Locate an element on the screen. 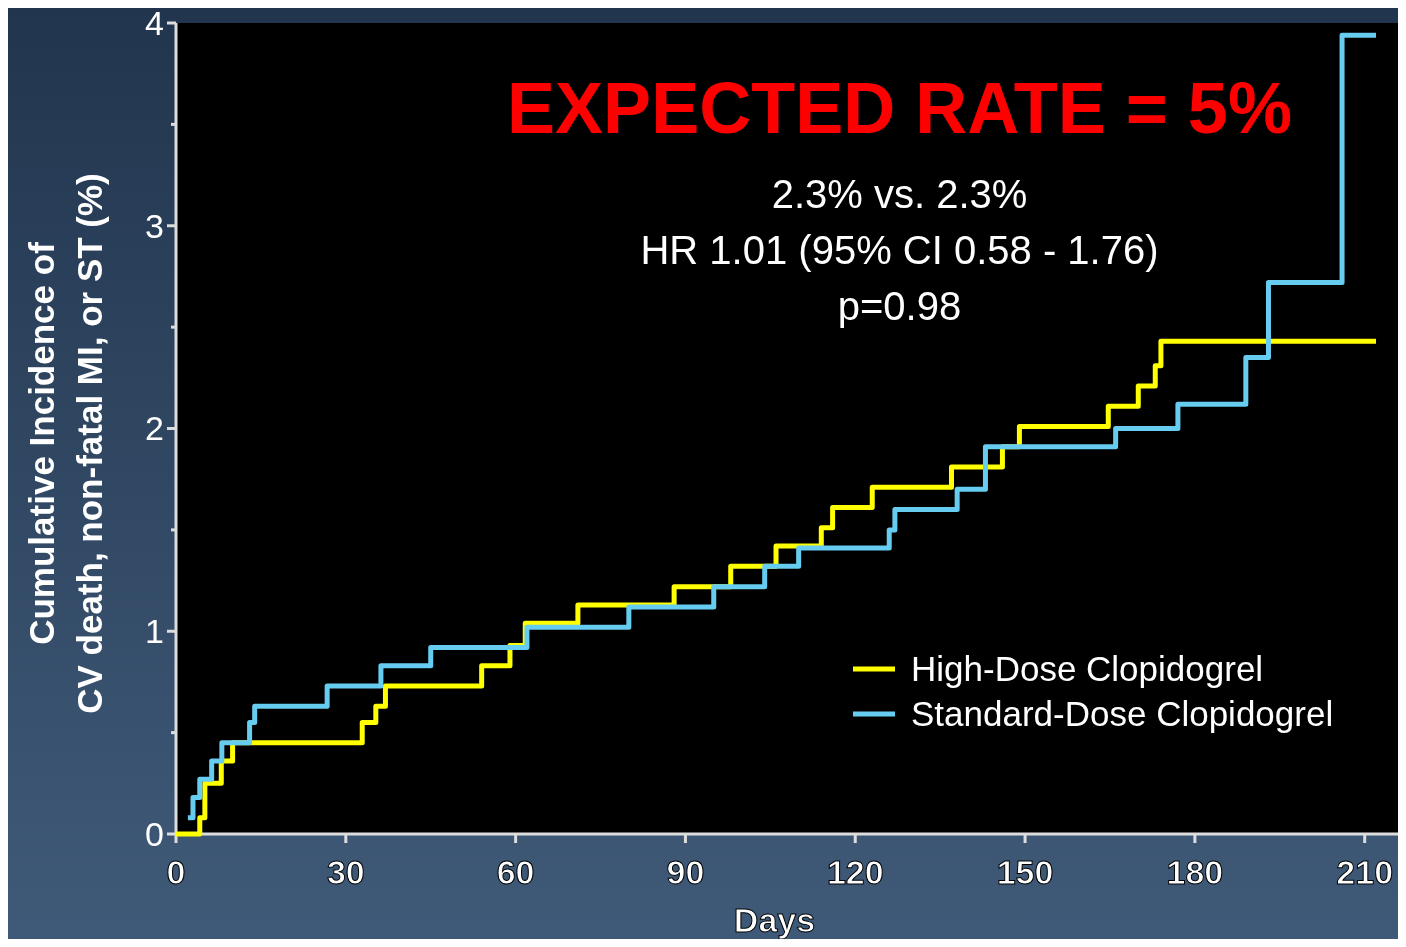  annotation: p=0.98 is located at coordinates (899, 306).